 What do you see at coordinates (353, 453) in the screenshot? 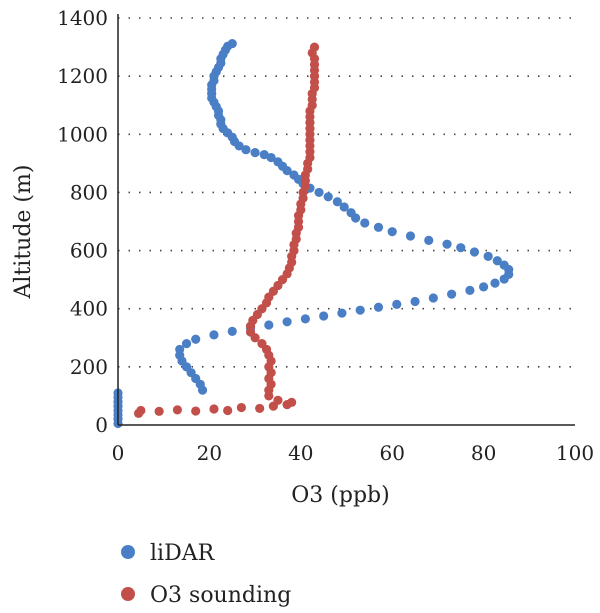
I see `x-tick-labels: 0 20 40 60 80 100` at bounding box center [353, 453].